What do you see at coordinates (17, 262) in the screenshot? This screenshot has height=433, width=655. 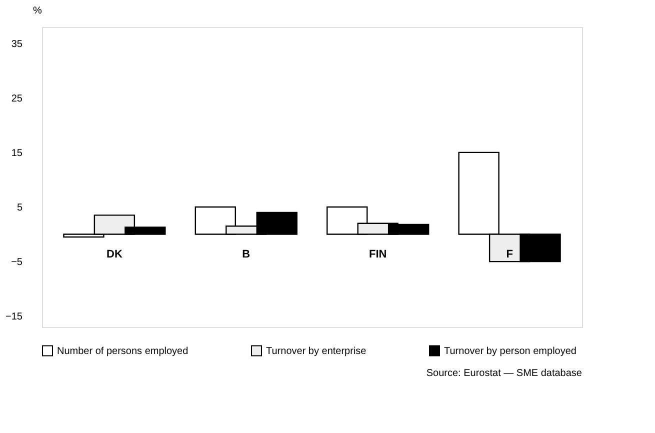 I see `y-tick-label: −5` at bounding box center [17, 262].